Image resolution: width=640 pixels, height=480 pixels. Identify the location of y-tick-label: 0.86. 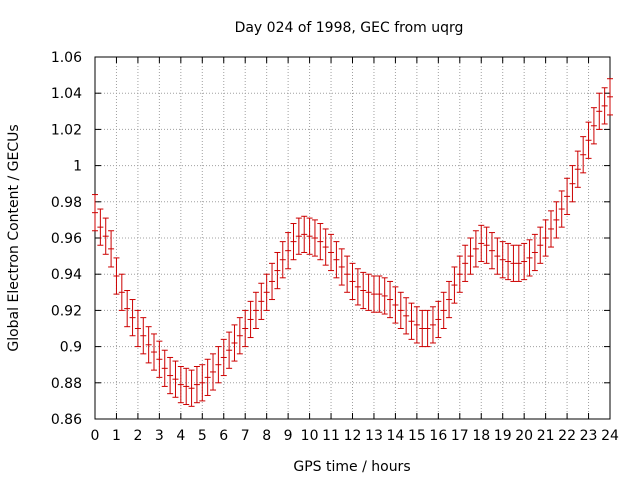
(66, 420).